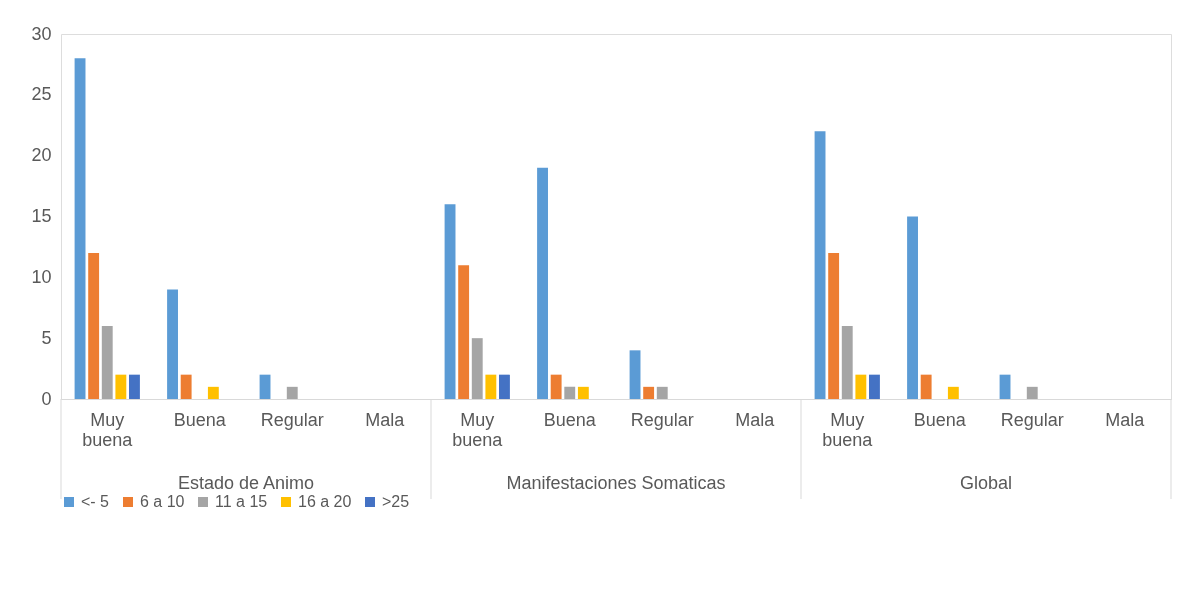  I want to click on y-tick-label: 15, so click(41, 216).